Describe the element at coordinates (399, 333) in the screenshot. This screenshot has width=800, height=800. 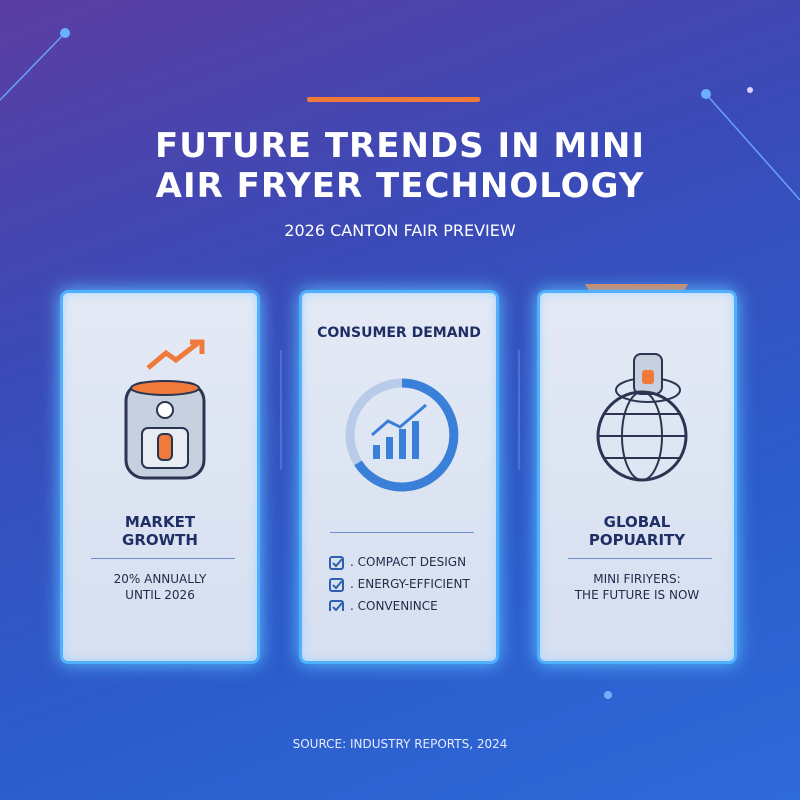
I see `card-label: CONSUMER DEMAND` at that location.